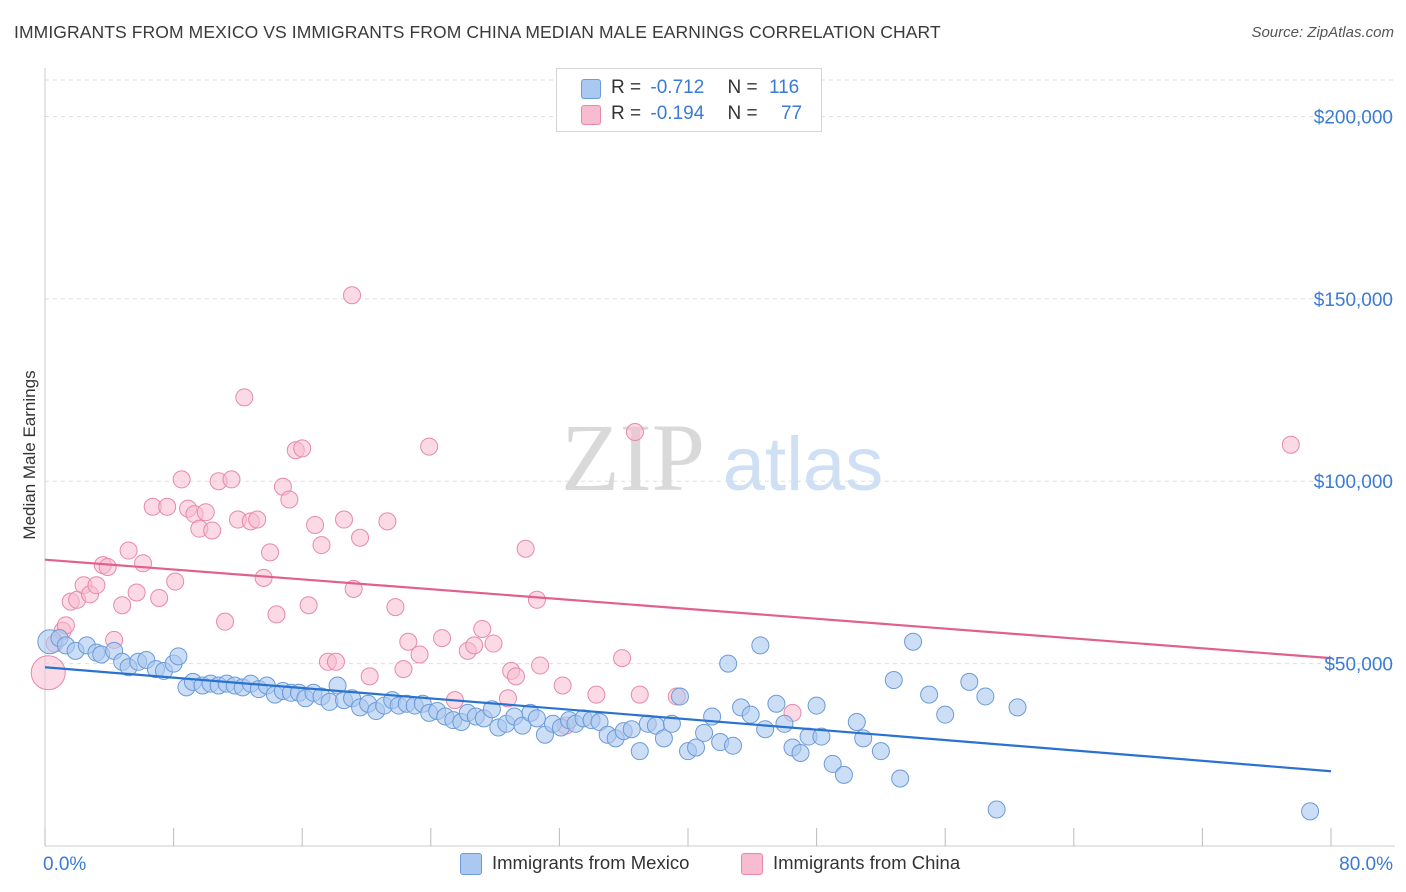  What do you see at coordinates (689, 100) in the screenshot?
I see `stats-legend: R = -0.712 N = 116 R = -0.194 N = 77` at bounding box center [689, 100].